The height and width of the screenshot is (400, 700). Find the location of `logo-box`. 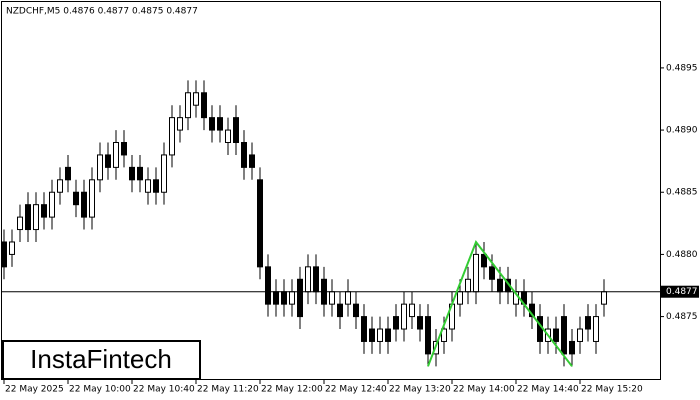

logo-box is located at coordinates (101, 360).